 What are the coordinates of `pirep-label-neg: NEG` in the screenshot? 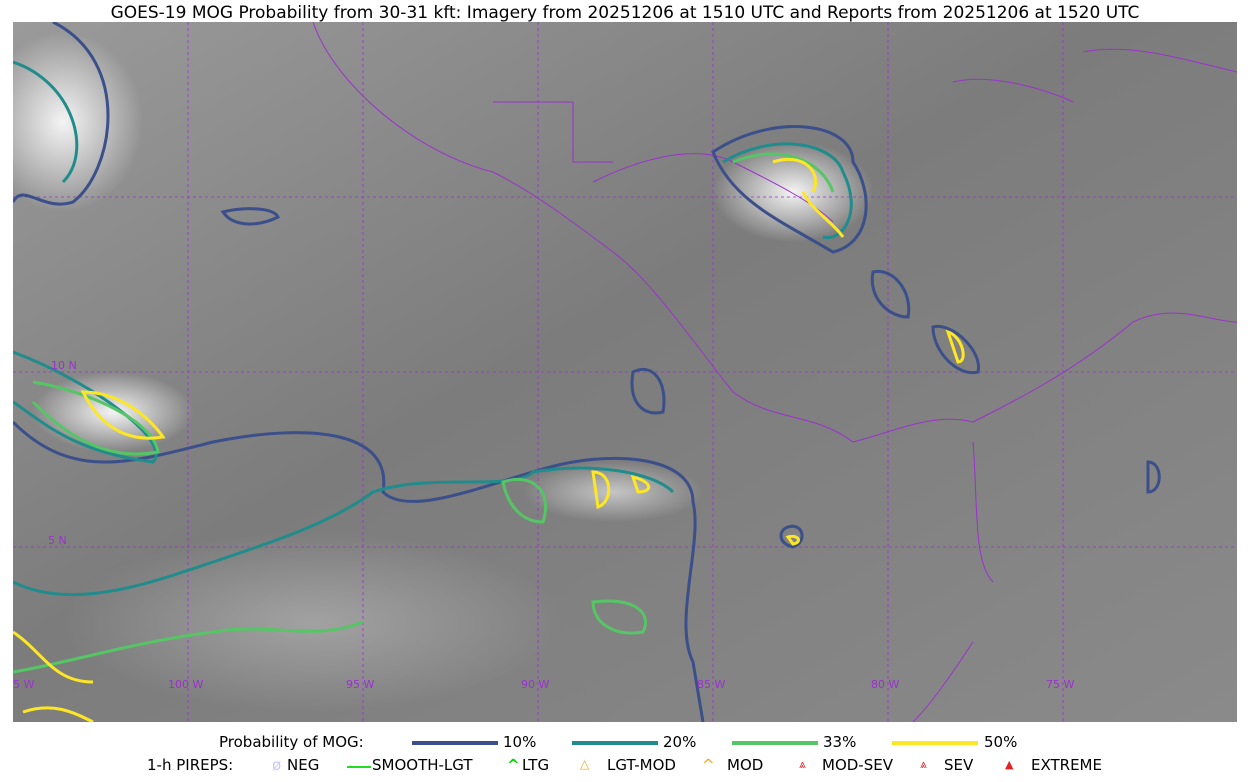 It's located at (303, 765).